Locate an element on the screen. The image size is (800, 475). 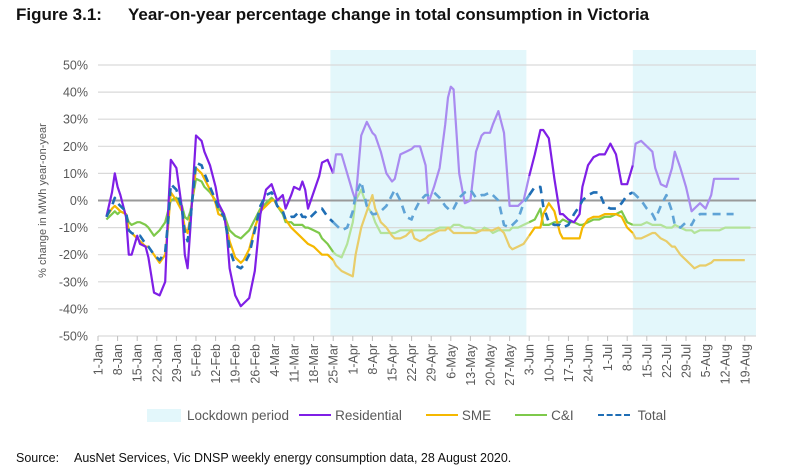
y-axis-ticks: 50% 40% 30% 20% 10% 0% -10% -20% -30% -40% -50% is located at coordinates (73, 201).